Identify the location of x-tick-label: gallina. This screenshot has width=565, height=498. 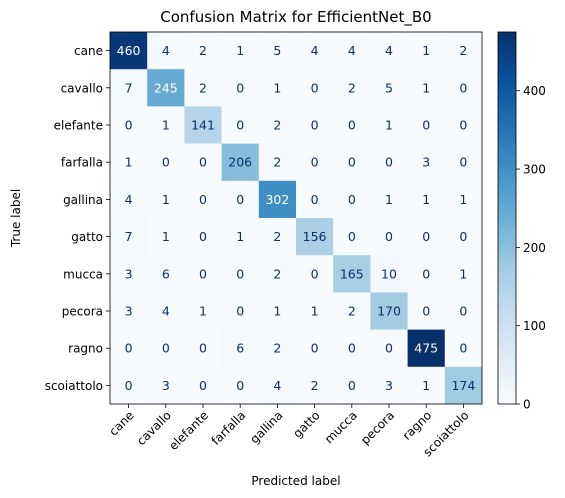
(266, 427).